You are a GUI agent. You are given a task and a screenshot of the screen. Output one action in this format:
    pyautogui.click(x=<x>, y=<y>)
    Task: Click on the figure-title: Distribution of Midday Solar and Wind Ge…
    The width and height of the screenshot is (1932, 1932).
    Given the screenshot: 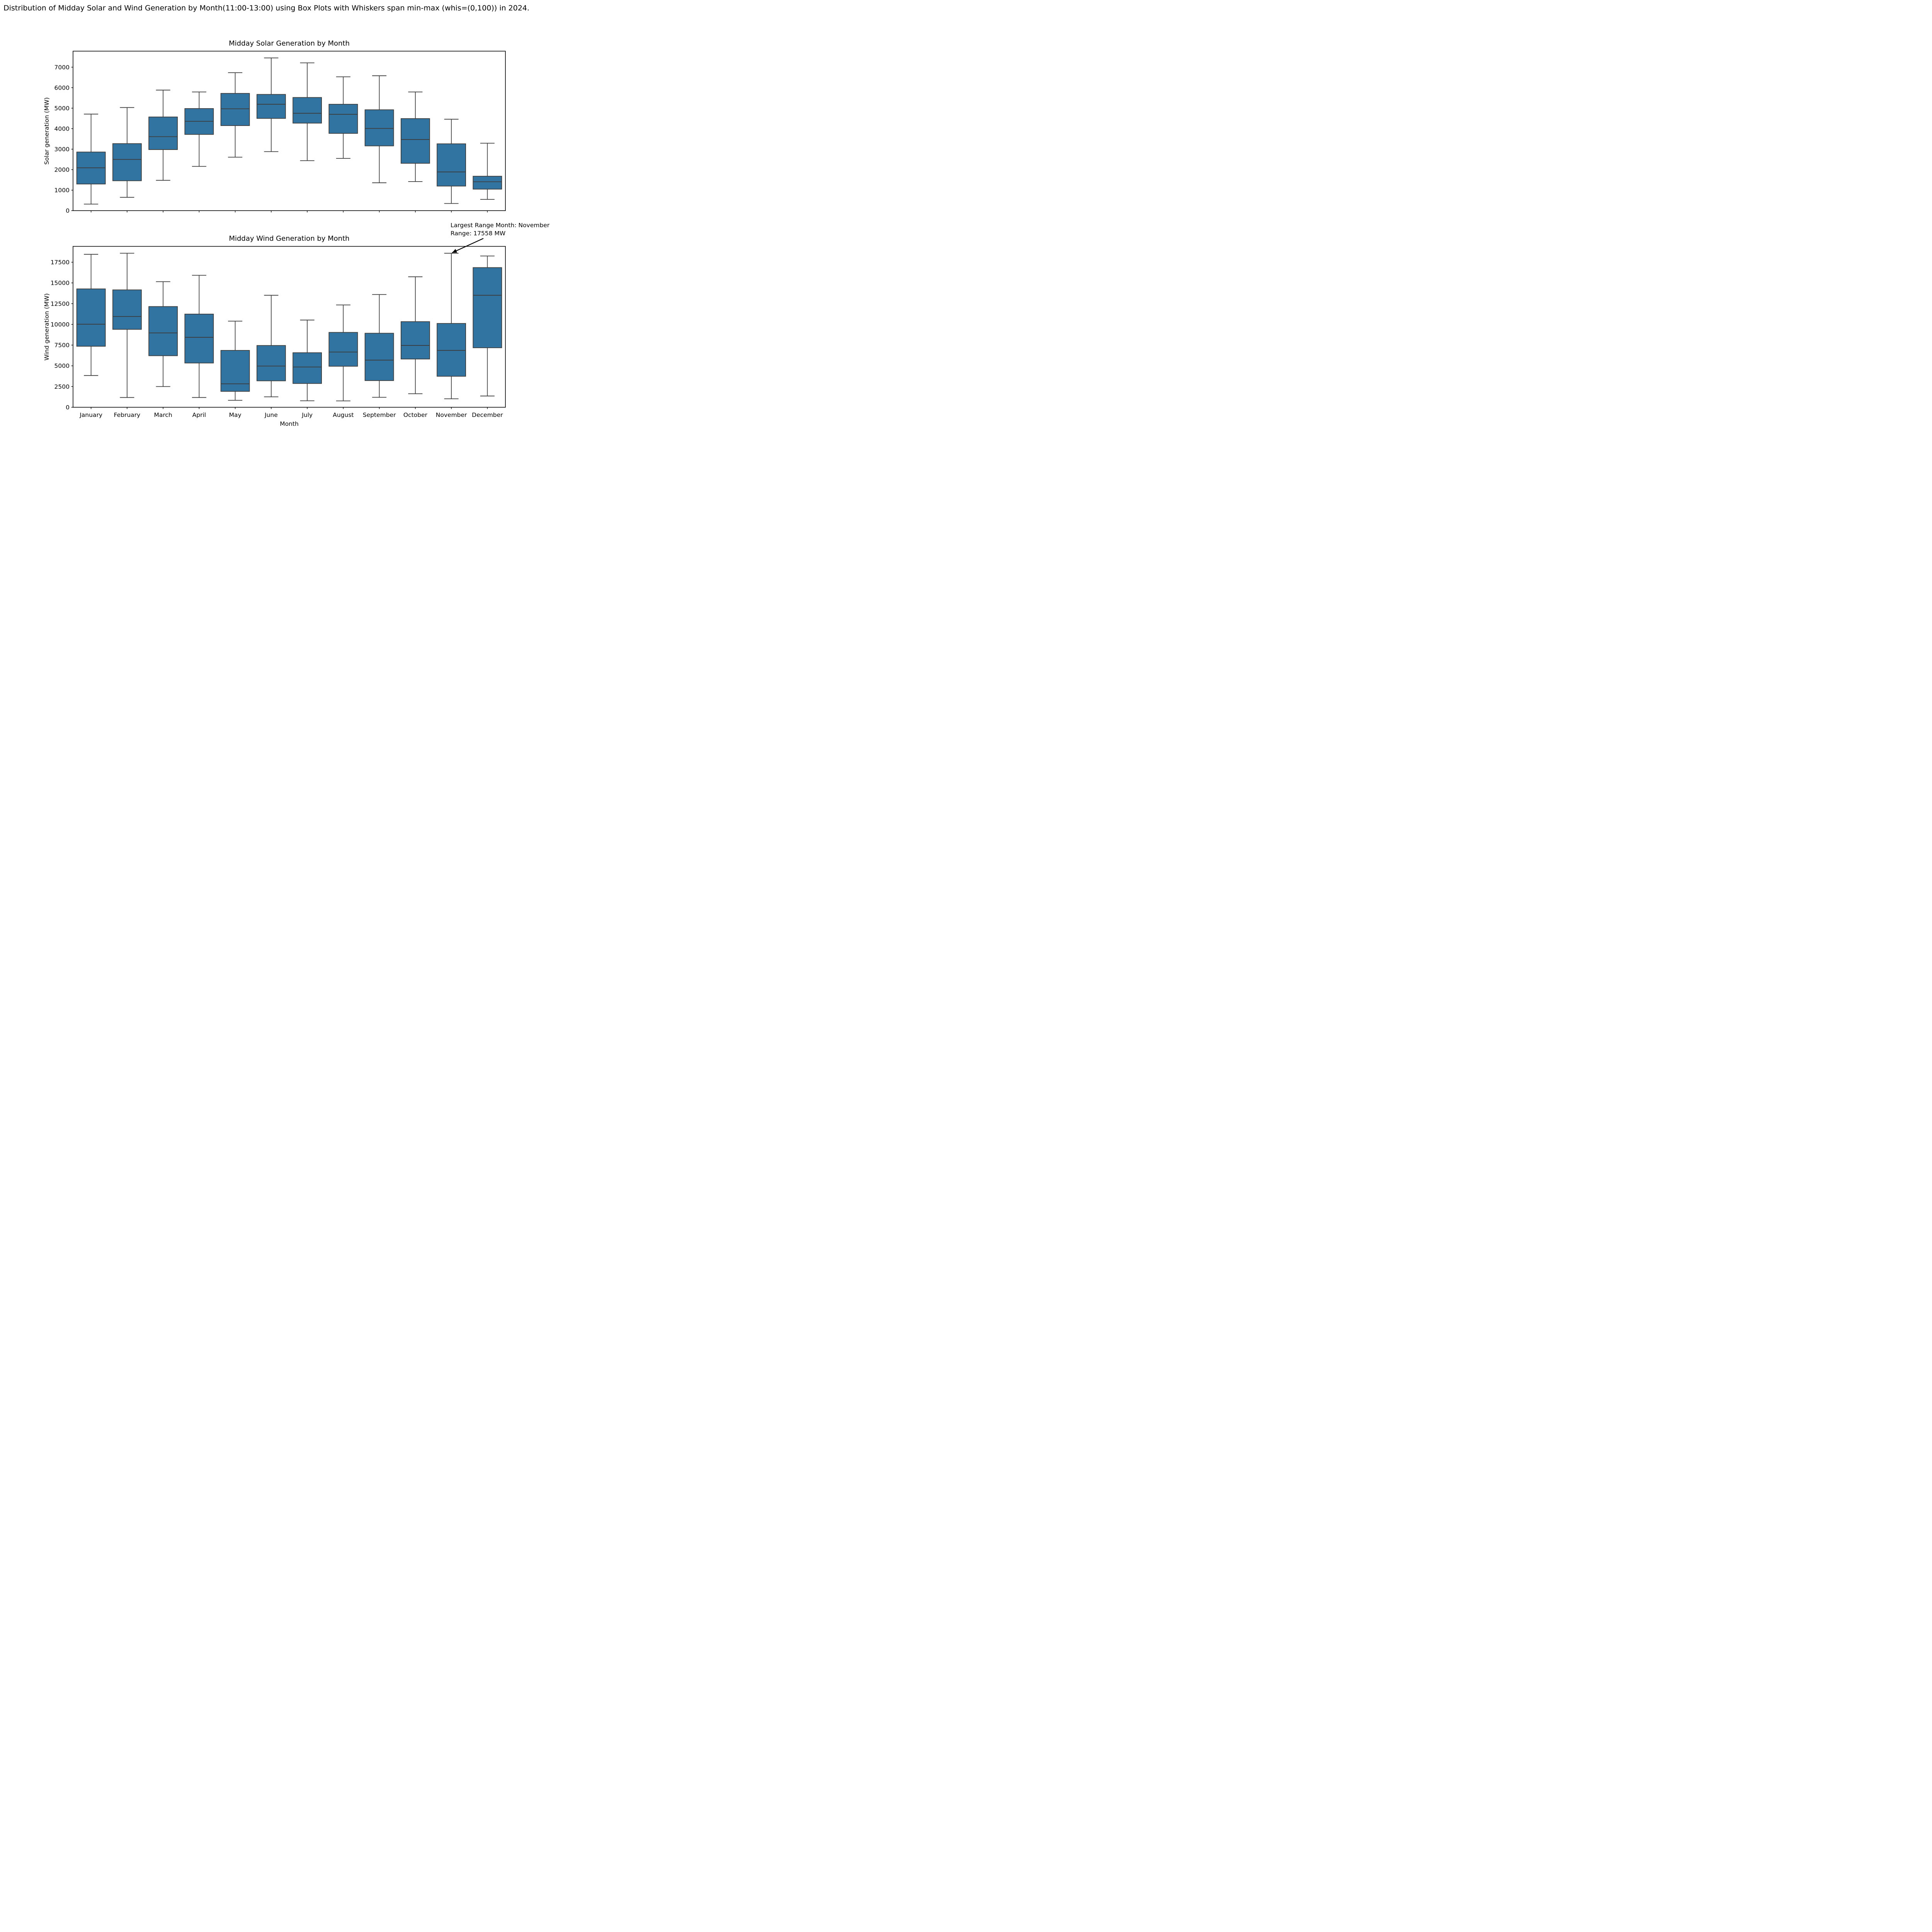 What is the action you would take?
    pyautogui.click(x=266, y=8)
    